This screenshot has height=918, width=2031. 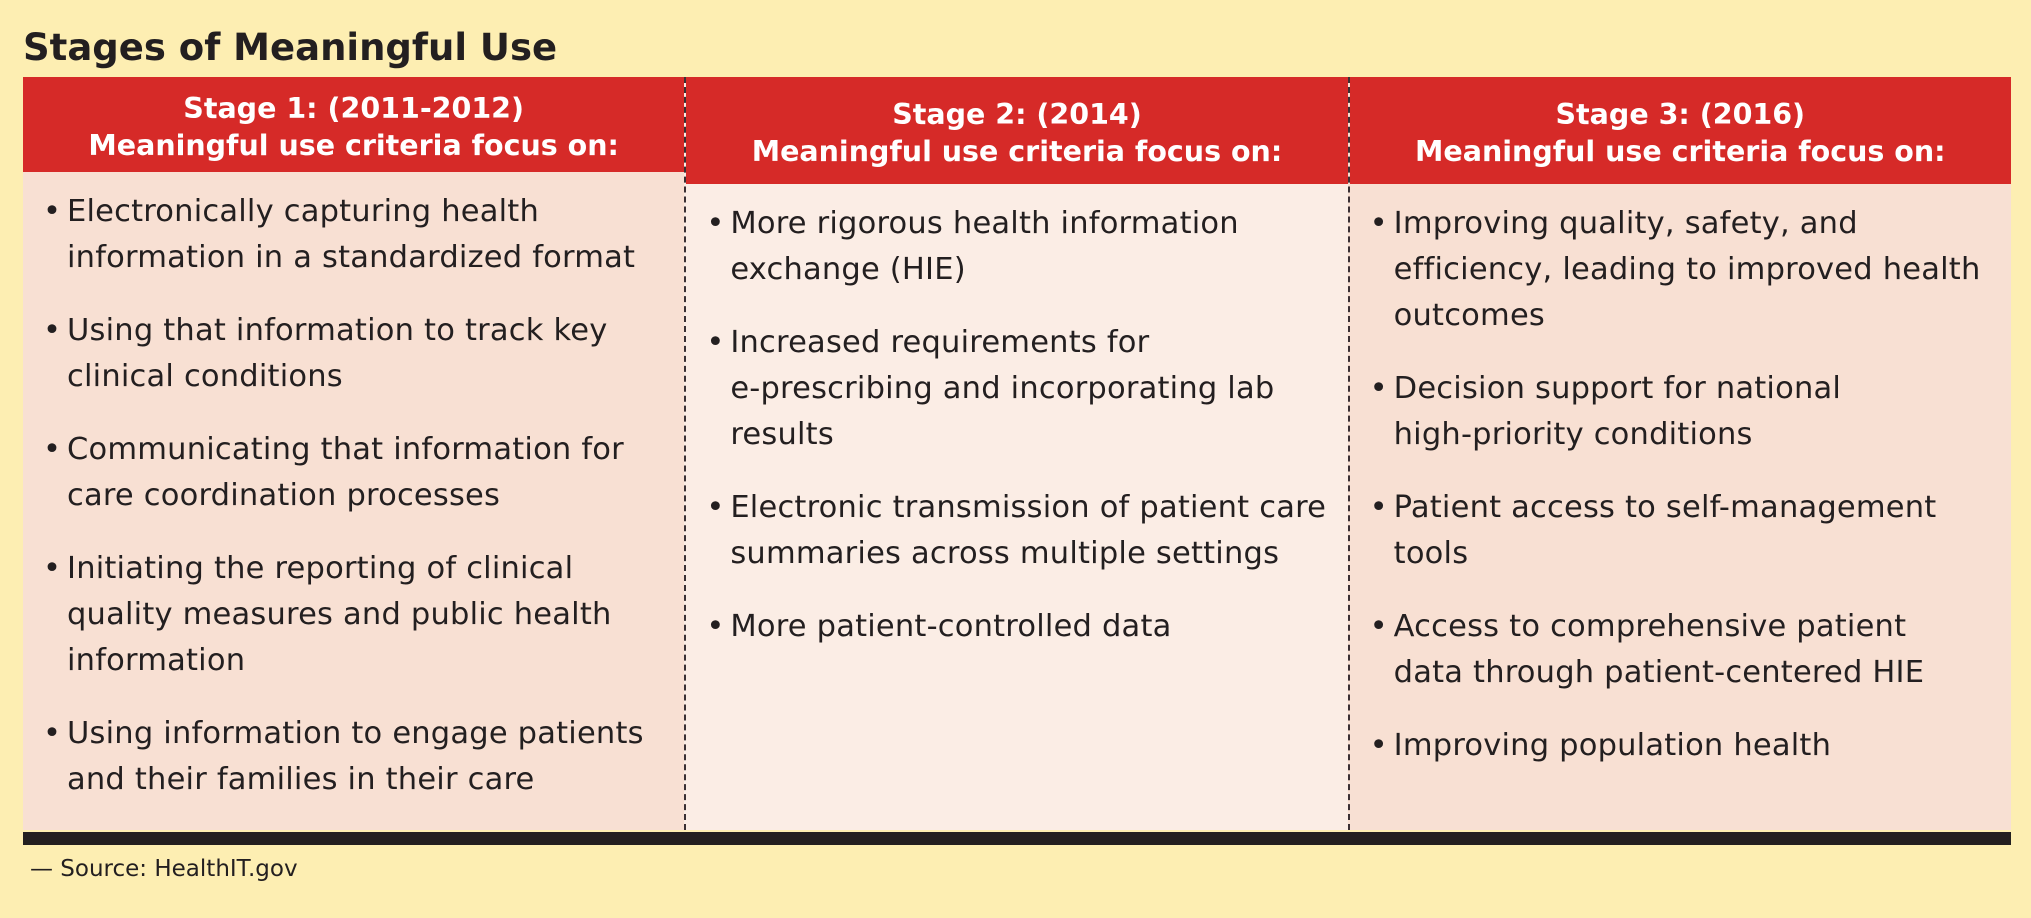 What do you see at coordinates (1685, 746) in the screenshot?
I see `list-item: • Improving population health` at bounding box center [1685, 746].